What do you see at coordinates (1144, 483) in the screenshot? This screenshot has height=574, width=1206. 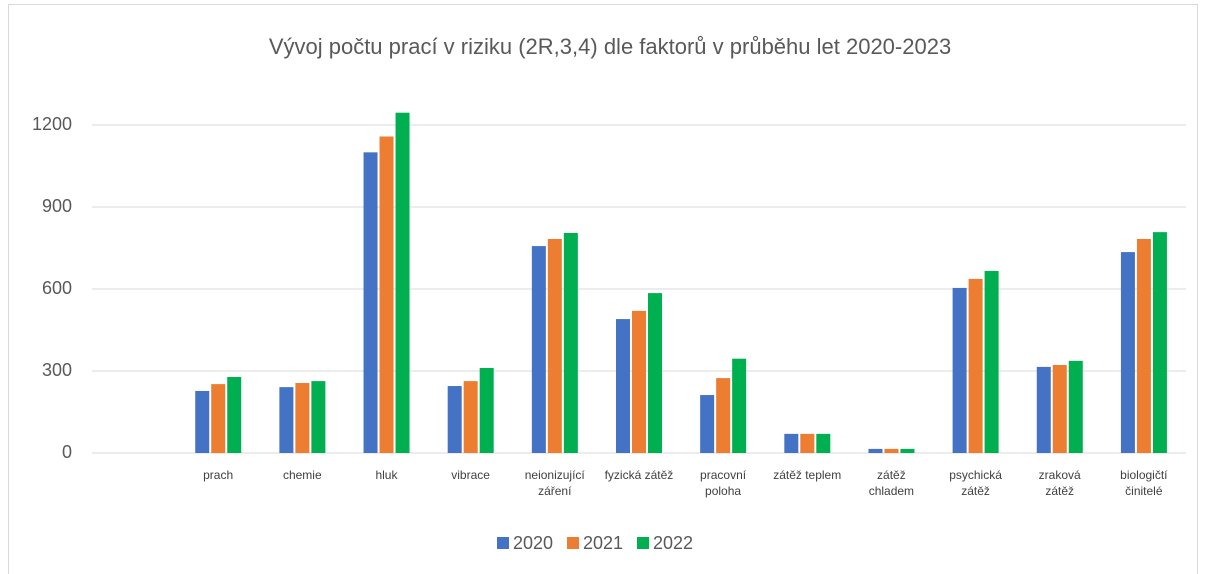 I see `x-tick-label: biologičtí činitelé` at bounding box center [1144, 483].